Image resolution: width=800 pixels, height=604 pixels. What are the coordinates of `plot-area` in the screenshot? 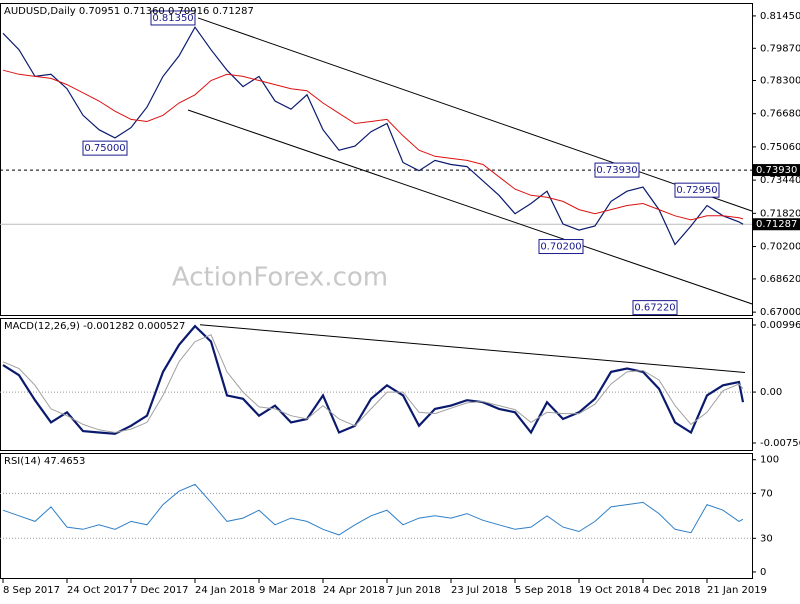 It's located at (376, 511).